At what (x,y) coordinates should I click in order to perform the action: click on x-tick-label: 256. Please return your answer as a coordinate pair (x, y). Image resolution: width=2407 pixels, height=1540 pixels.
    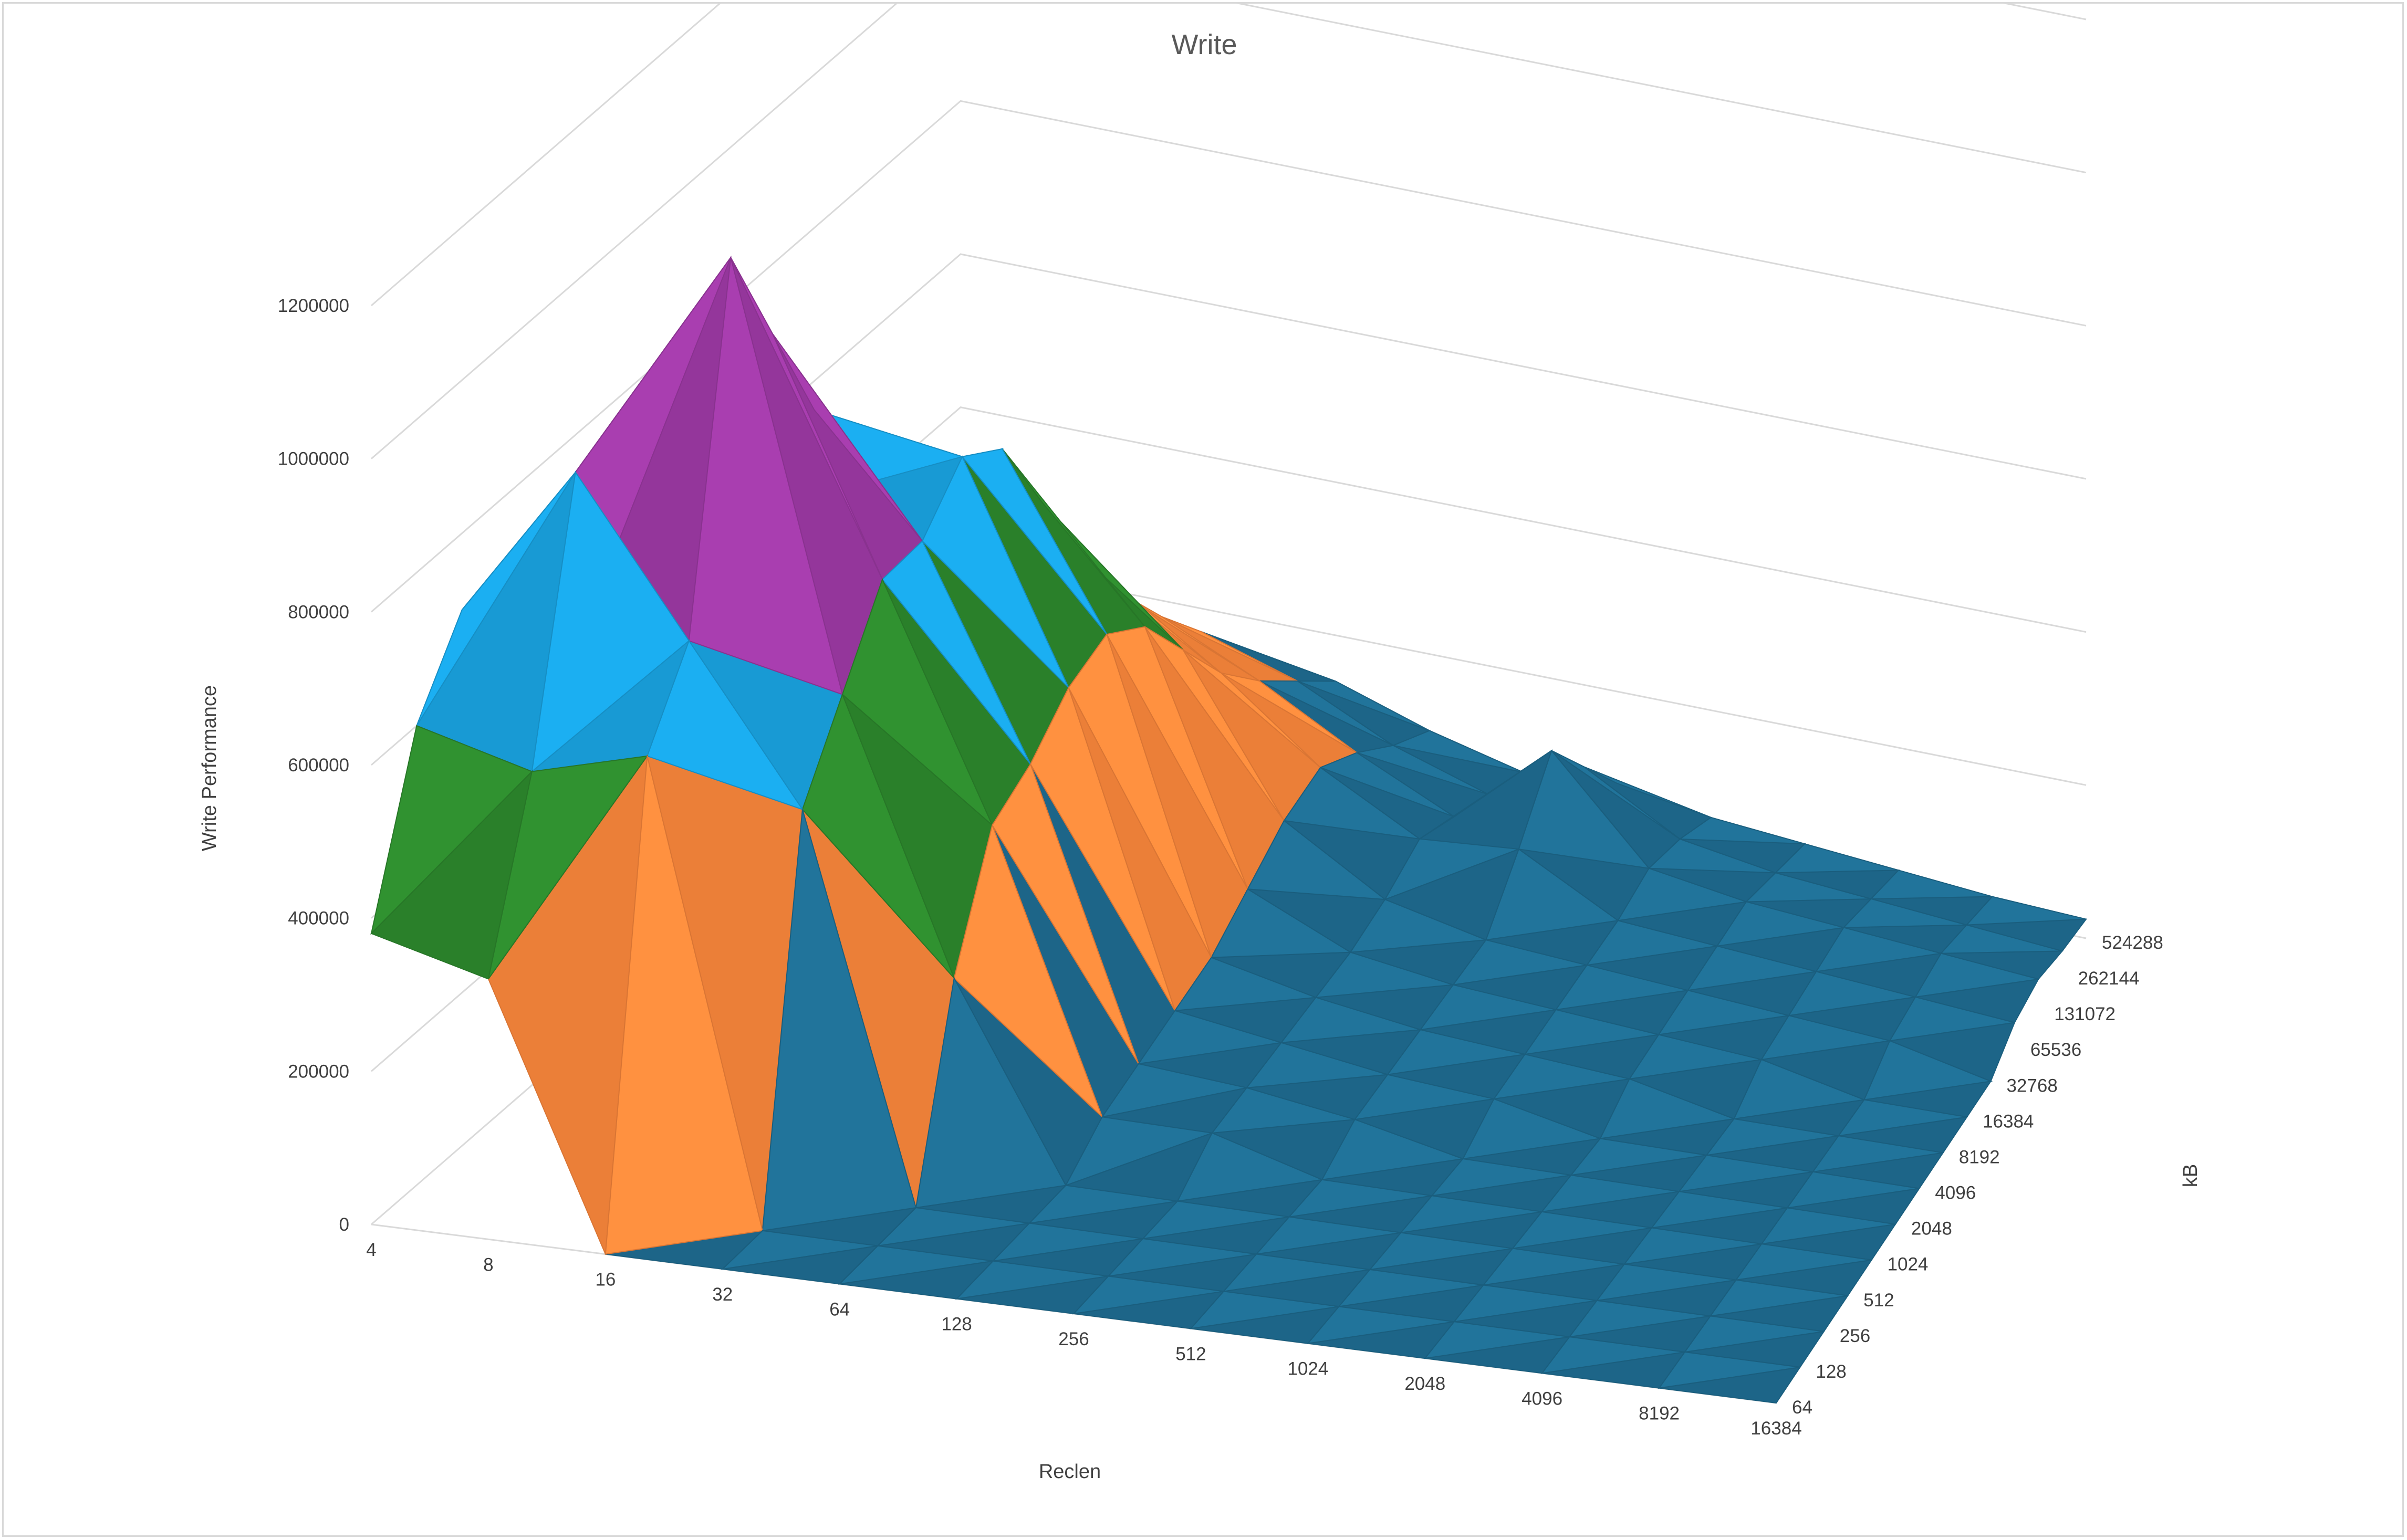
    Looking at the image, I should click on (1073, 1339).